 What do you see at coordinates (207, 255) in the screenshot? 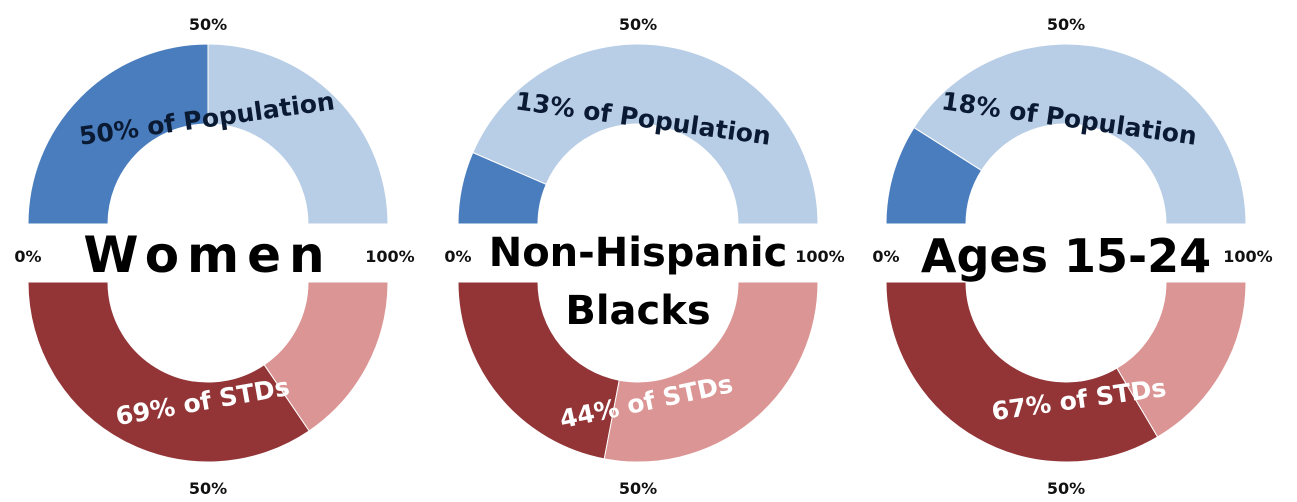
I see `chart-title: Women` at bounding box center [207, 255].